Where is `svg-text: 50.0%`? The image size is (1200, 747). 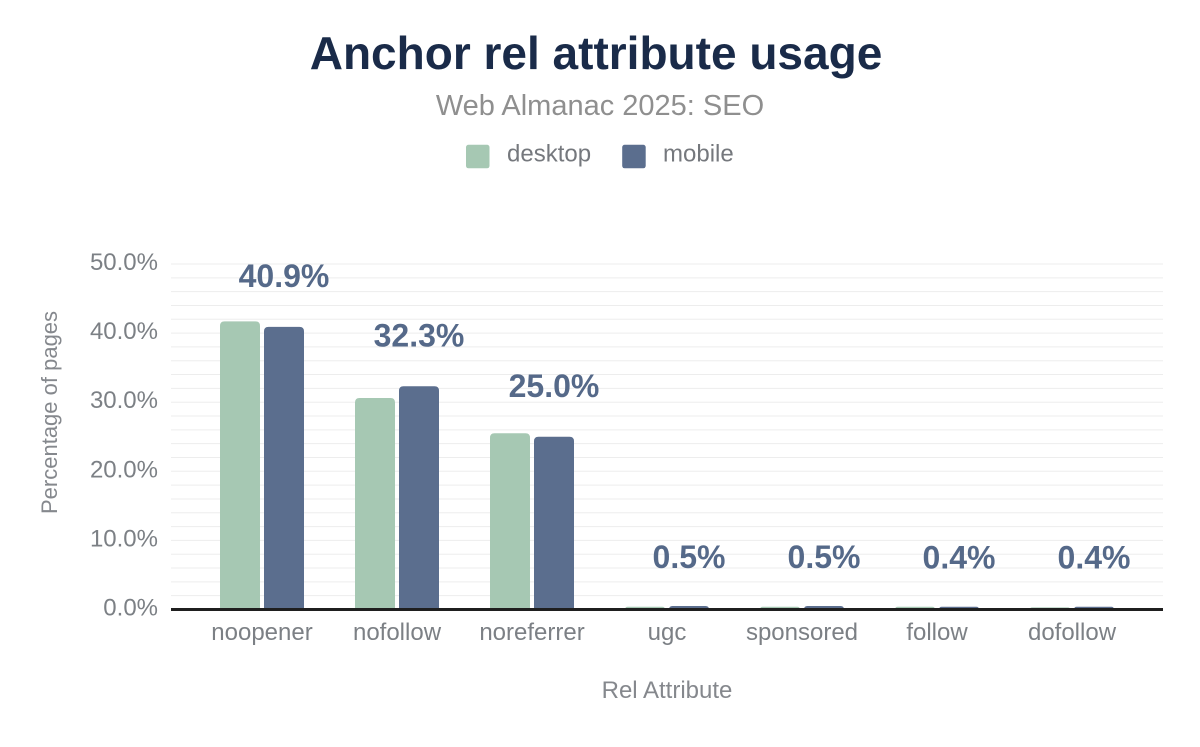 svg-text: 50.0% is located at coordinates (124, 262).